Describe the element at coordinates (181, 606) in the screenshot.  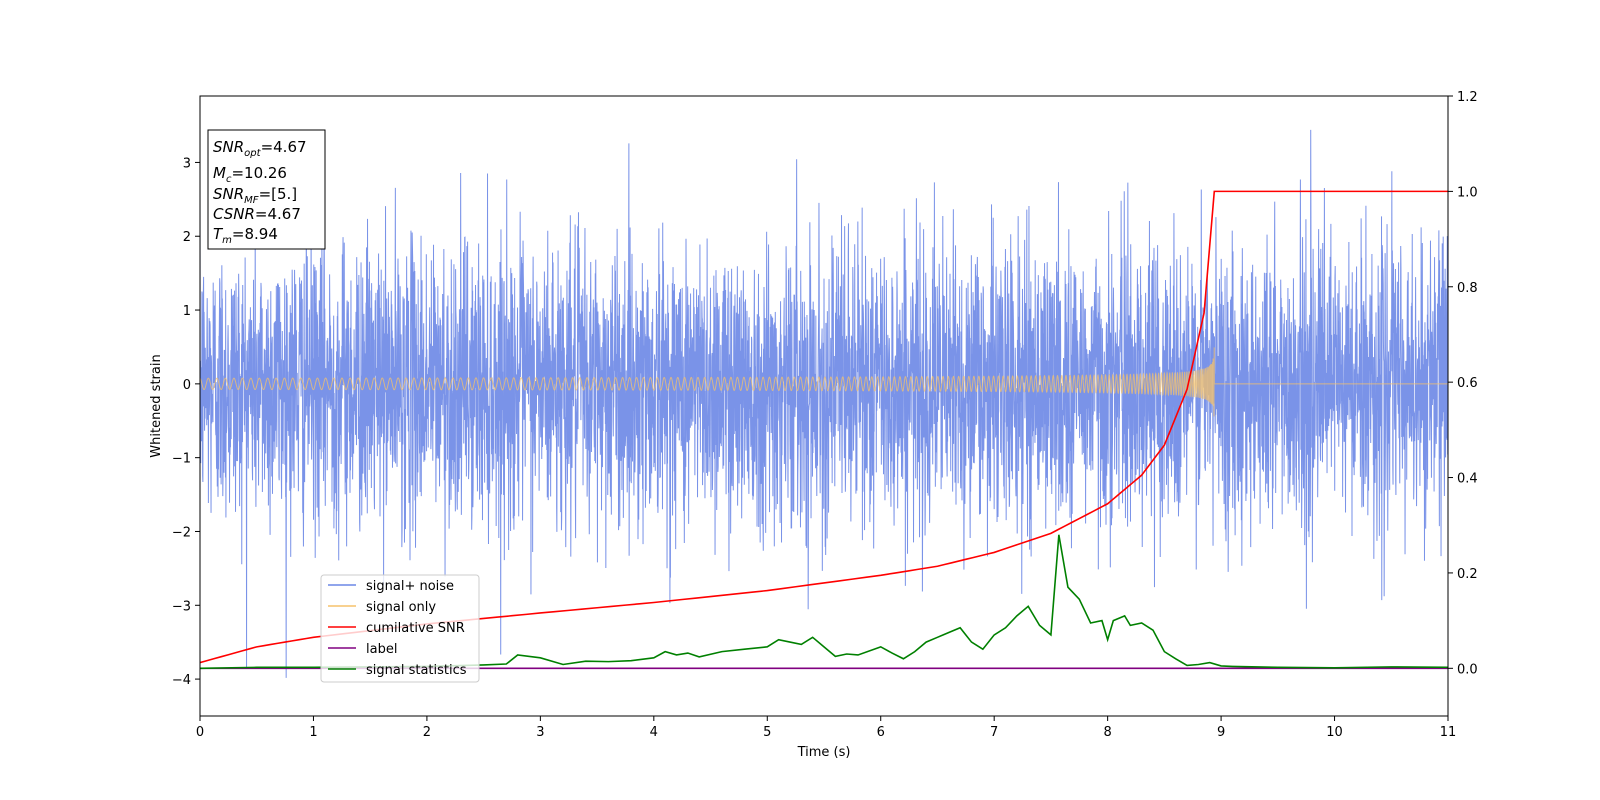
I see `y-tick-label: −3` at that location.